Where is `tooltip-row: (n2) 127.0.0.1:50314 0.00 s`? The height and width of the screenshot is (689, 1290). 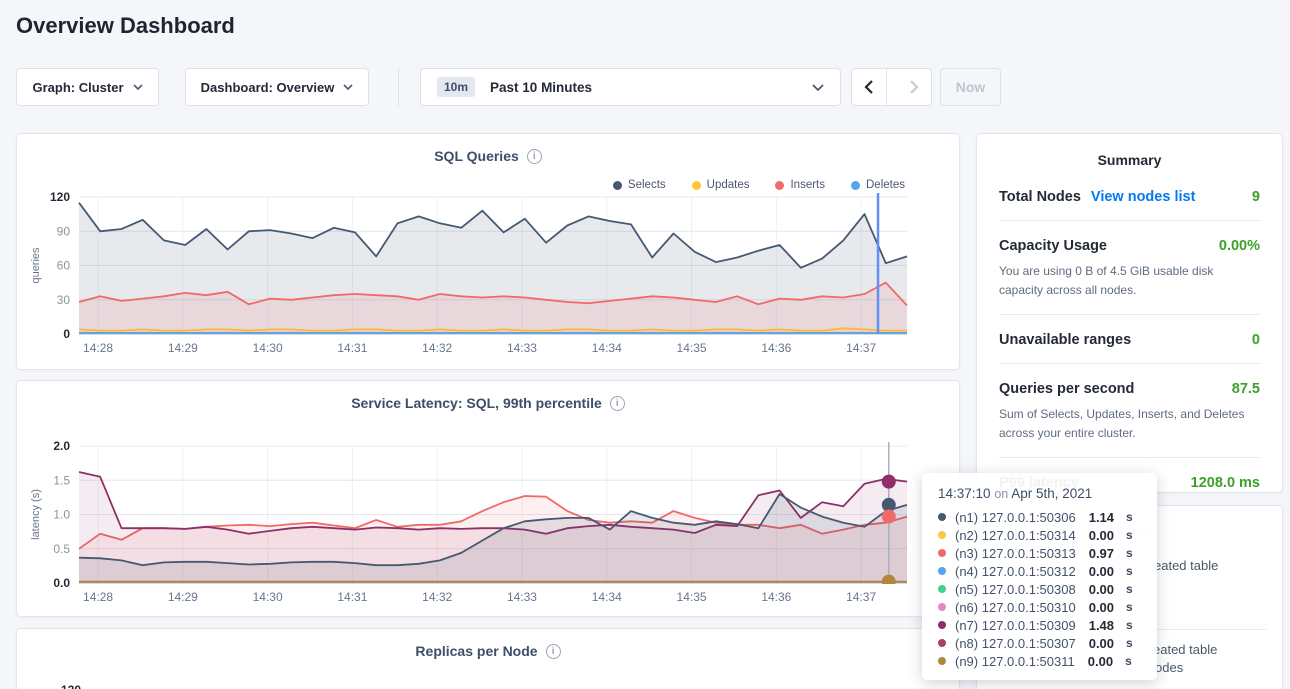
tooltip-row: (n2) 127.0.0.1:50314 0.00 s is located at coordinates (1039, 535).